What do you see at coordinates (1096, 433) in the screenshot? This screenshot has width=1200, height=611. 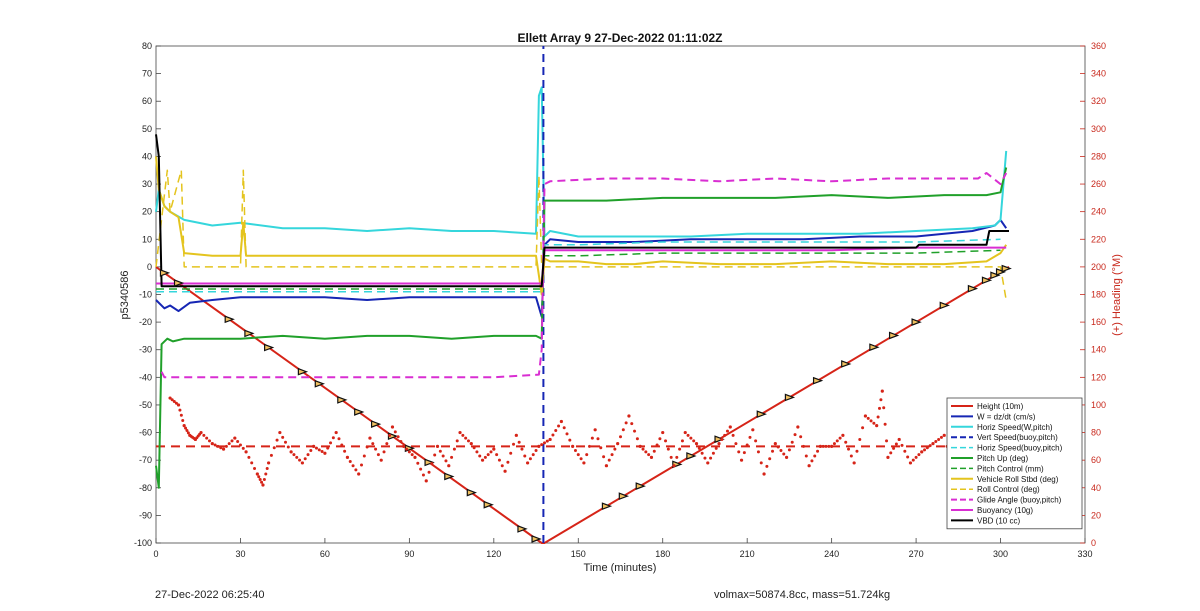 I see `y2-tick-label: 80` at bounding box center [1096, 433].